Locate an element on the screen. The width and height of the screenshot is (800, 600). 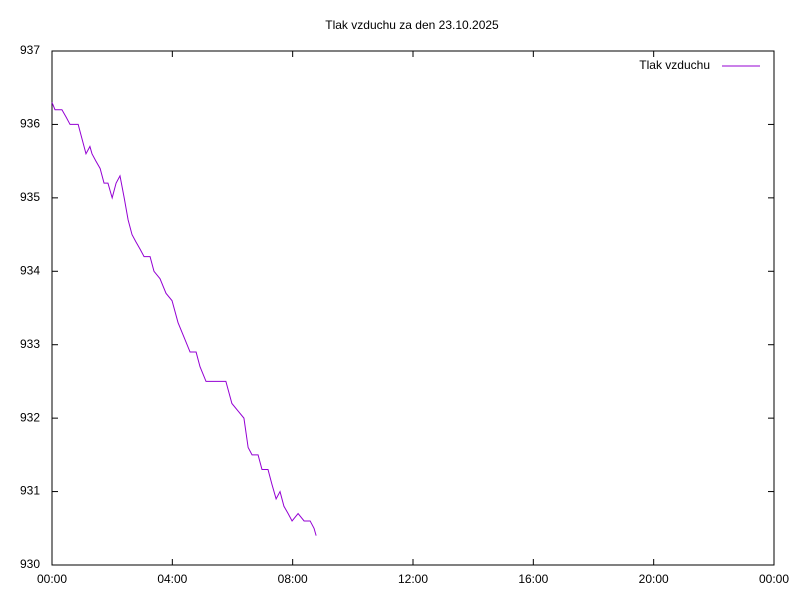
y-tick-label: 936 is located at coordinates (30, 124).